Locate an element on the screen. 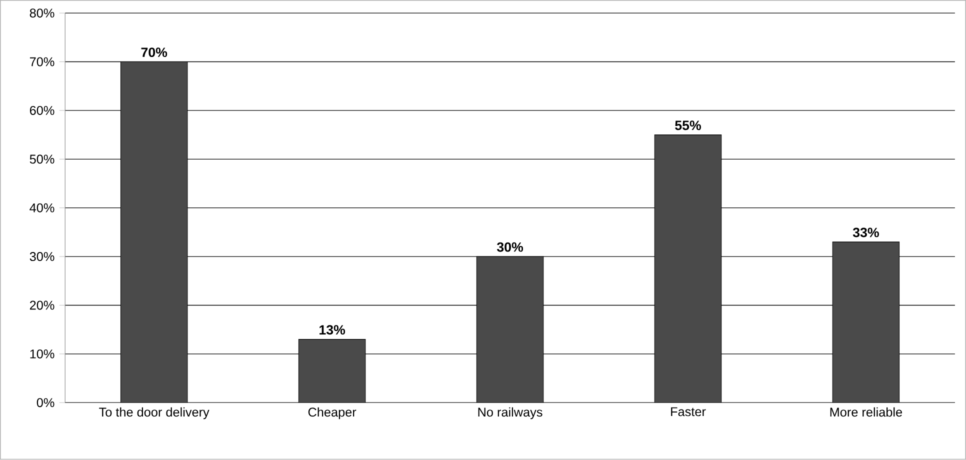  x-tick-label: To the door delivery is located at coordinates (154, 413).